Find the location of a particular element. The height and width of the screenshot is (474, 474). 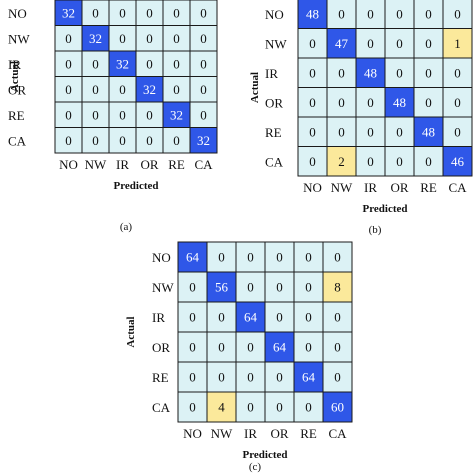

cell-value: 2 is located at coordinates (341, 161).